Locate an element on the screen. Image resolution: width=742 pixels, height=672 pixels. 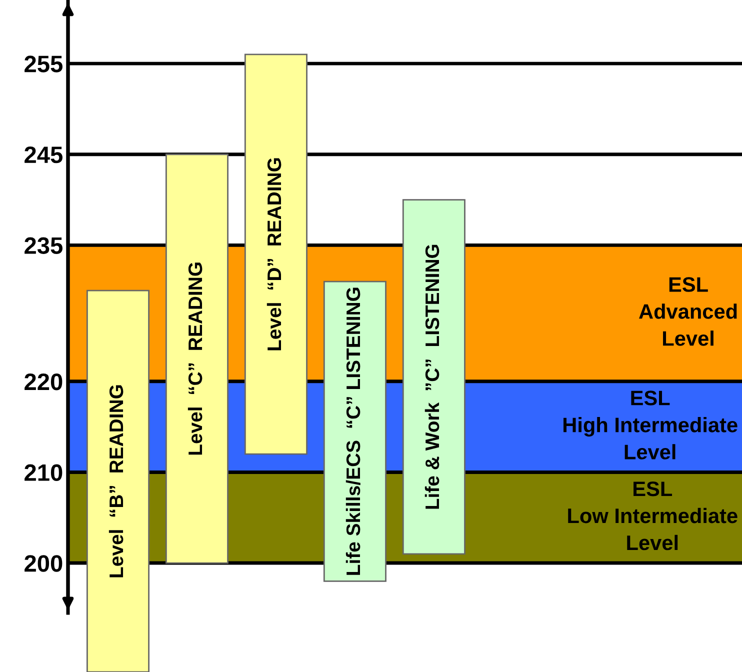
x-tick-label: Life Skills/ECS “C” LISTENING is located at coordinates (353, 431).